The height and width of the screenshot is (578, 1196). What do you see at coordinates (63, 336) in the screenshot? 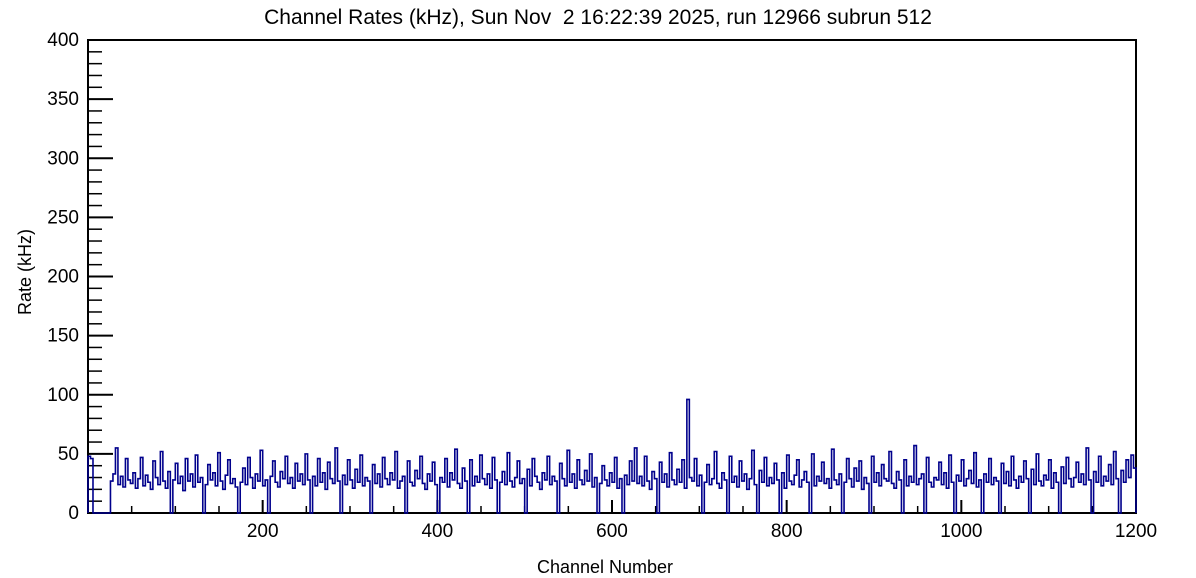
I see `y-tick-label: 150` at bounding box center [63, 336].